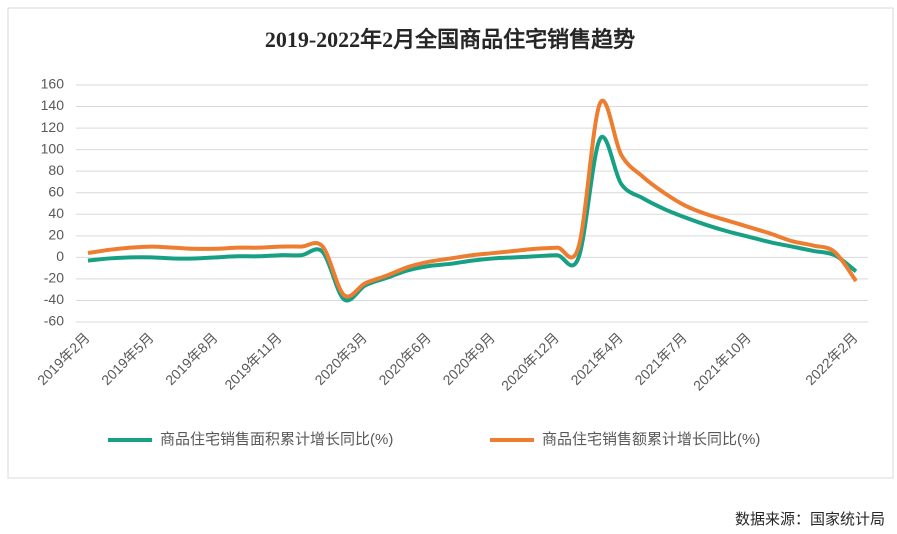  What do you see at coordinates (651, 439) in the screenshot?
I see `legend-label: 商品住宅销售额累计增长同比(%)` at bounding box center [651, 439].